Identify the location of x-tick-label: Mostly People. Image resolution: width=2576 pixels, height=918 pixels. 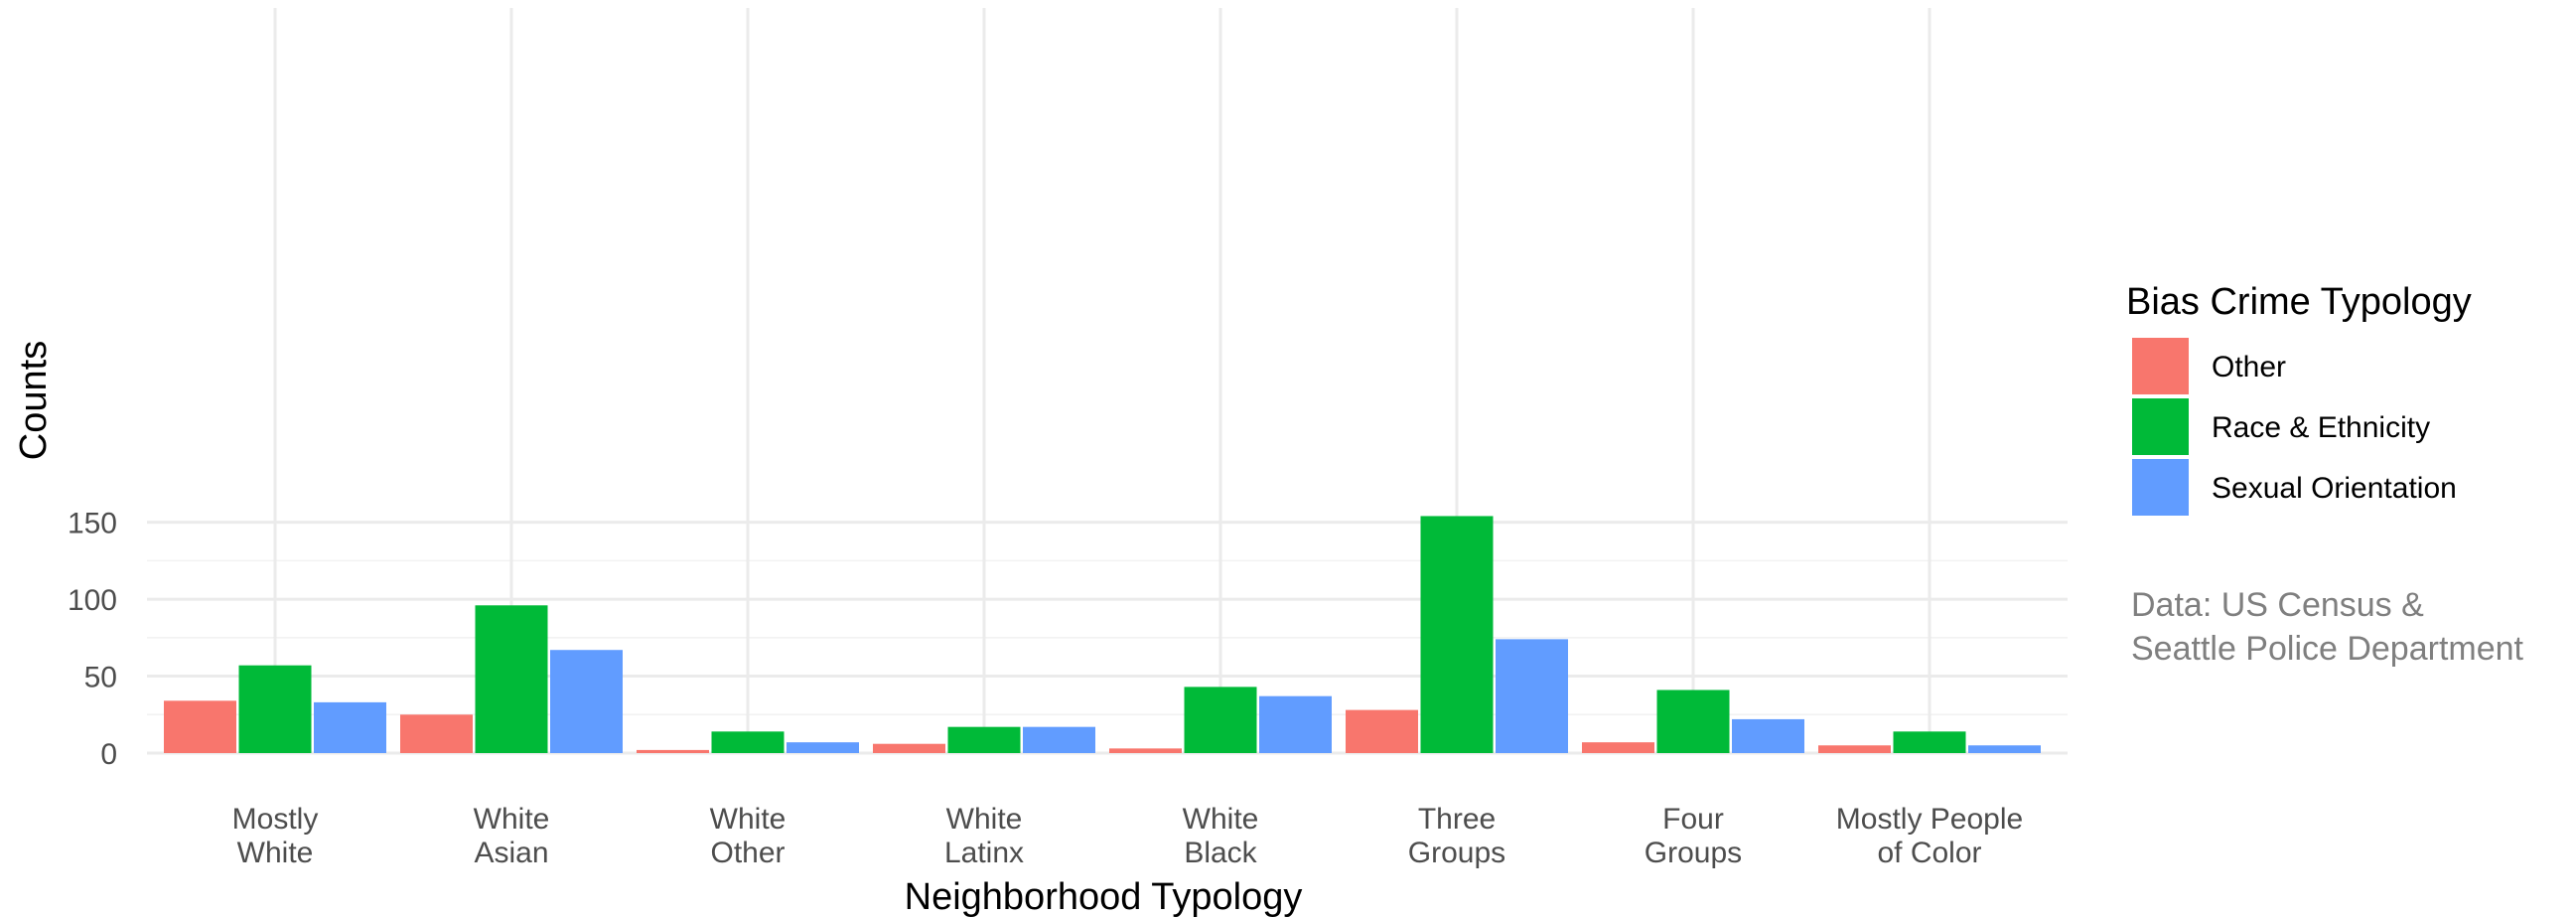
(1930, 819).